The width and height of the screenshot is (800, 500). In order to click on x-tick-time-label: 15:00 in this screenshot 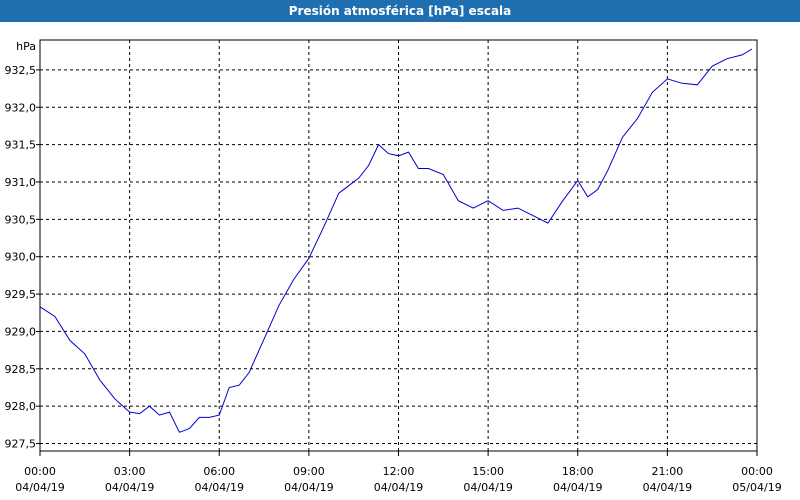, I will do `click(488, 471)`.